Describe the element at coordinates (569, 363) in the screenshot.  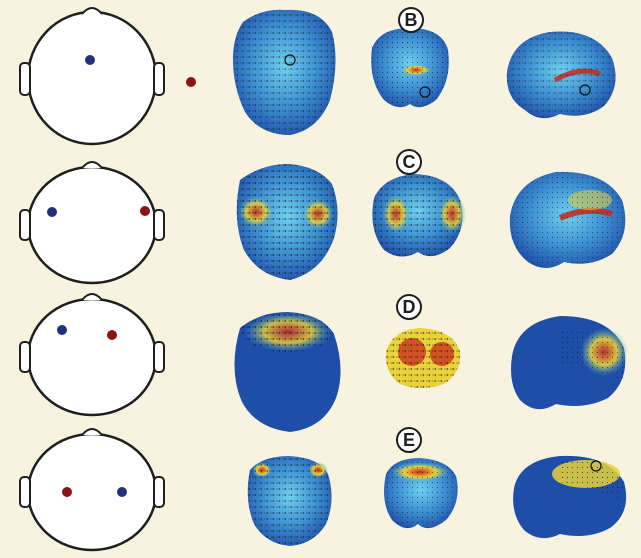
I see `brain-sagittal-d` at that location.